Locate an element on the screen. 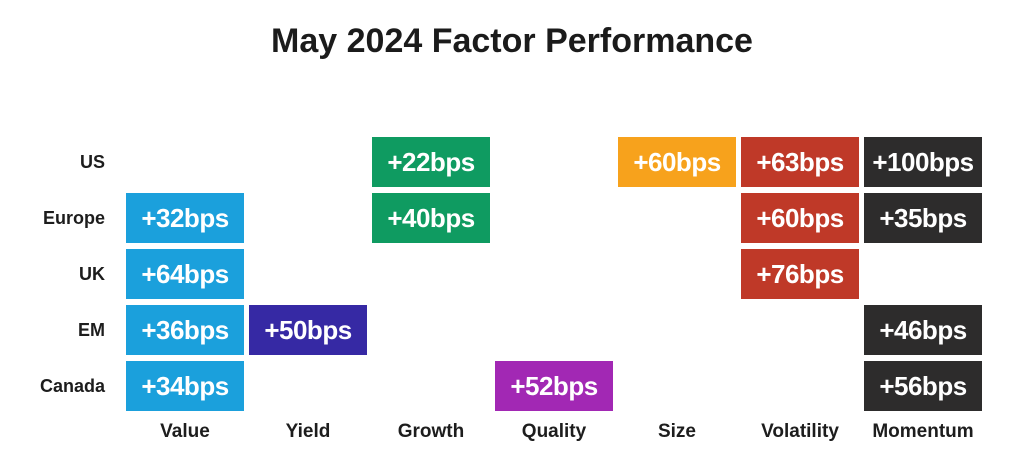  cell-europe-momentum: +35bps is located at coordinates (923, 218).